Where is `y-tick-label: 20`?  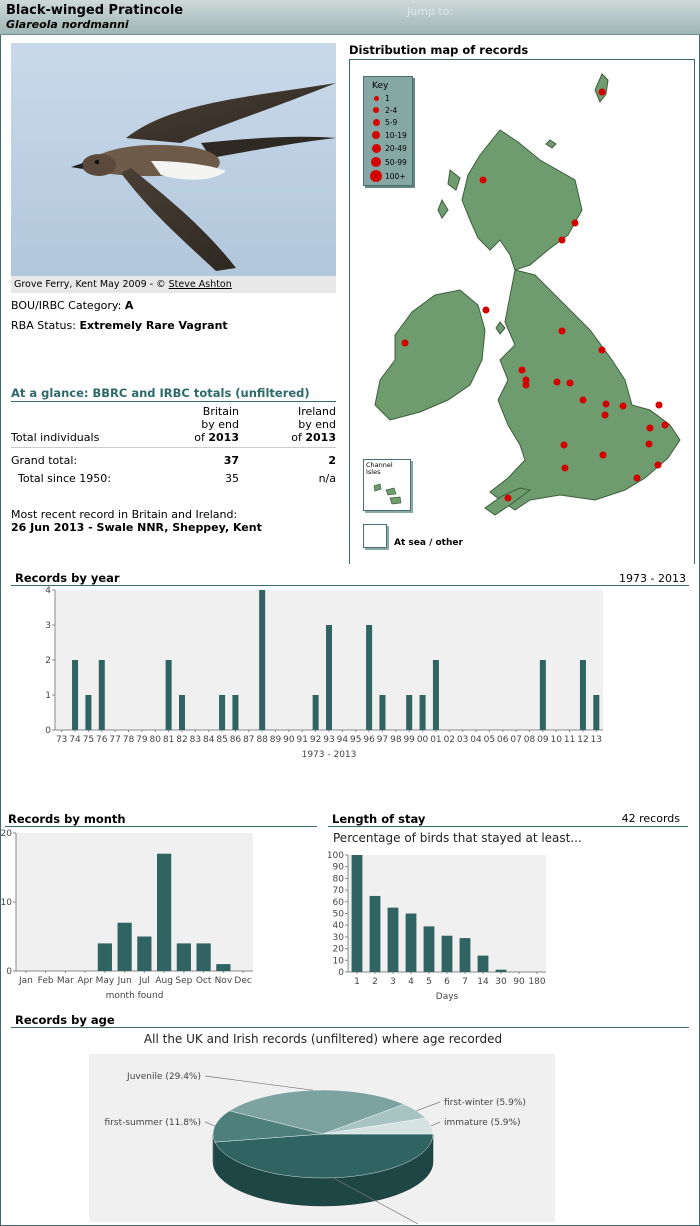
y-tick-label: 20 is located at coordinates (7, 834).